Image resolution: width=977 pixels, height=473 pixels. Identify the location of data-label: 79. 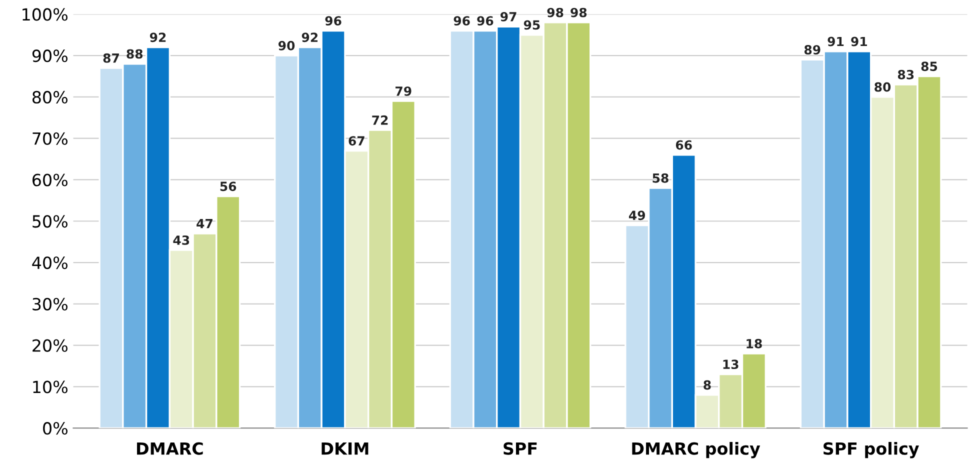
(404, 91).